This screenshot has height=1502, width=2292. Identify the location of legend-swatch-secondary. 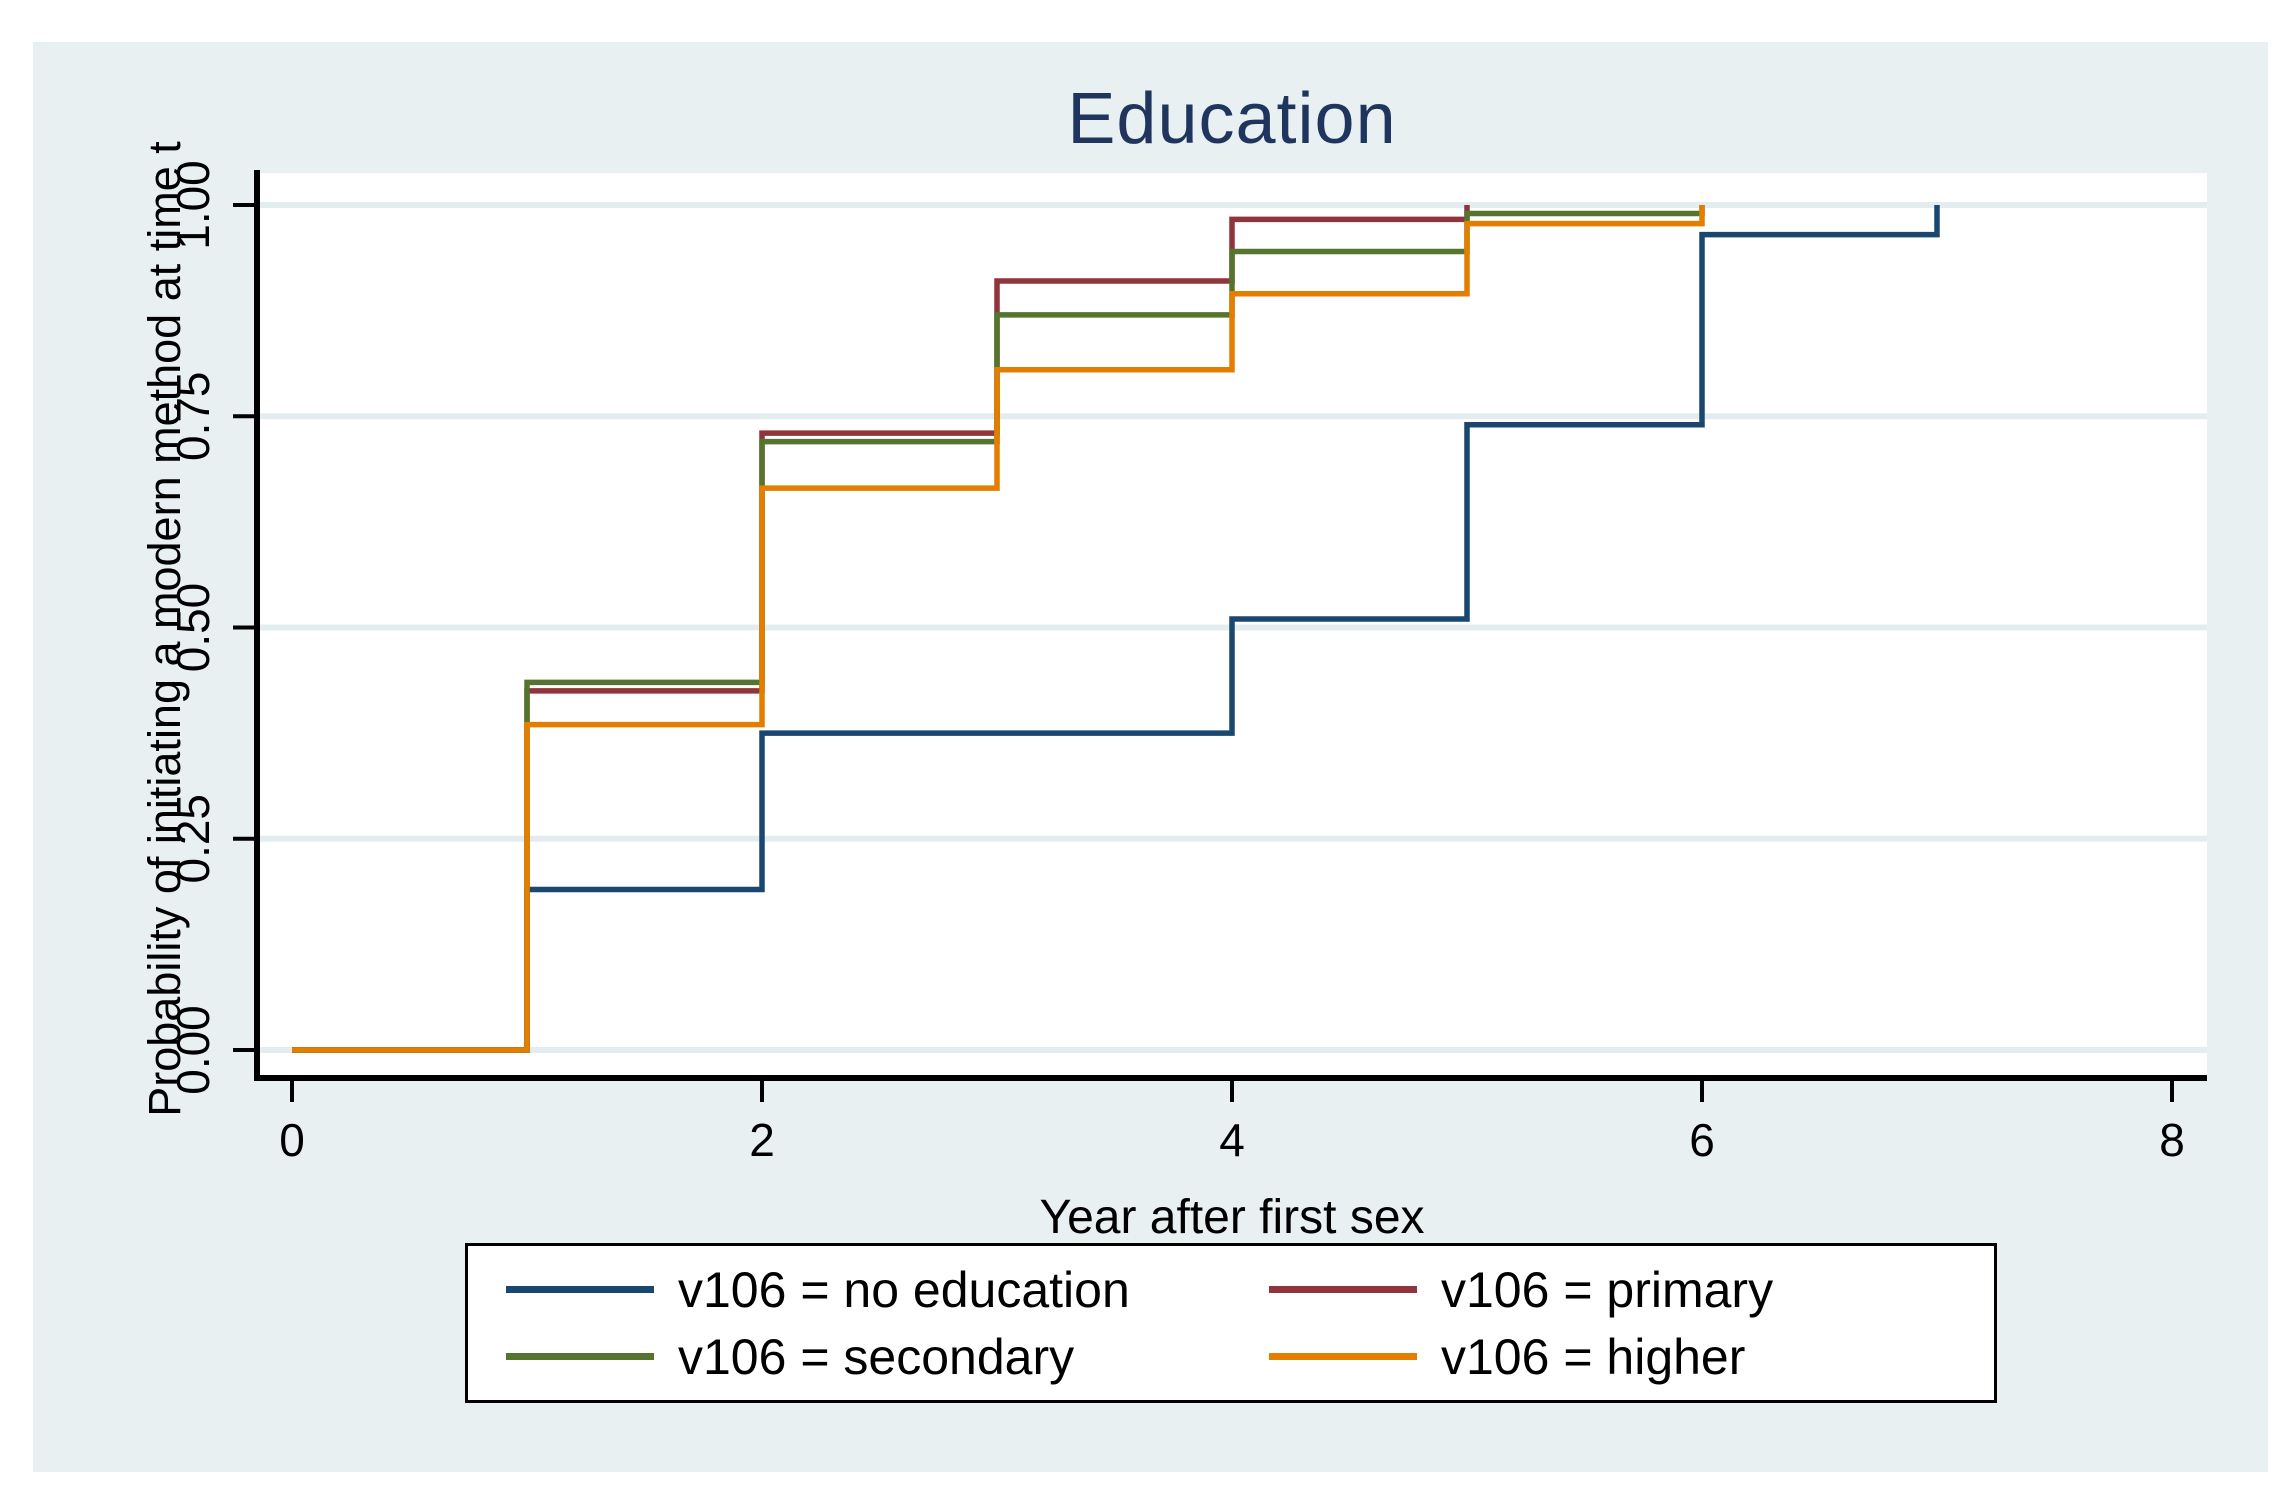
(580, 1356).